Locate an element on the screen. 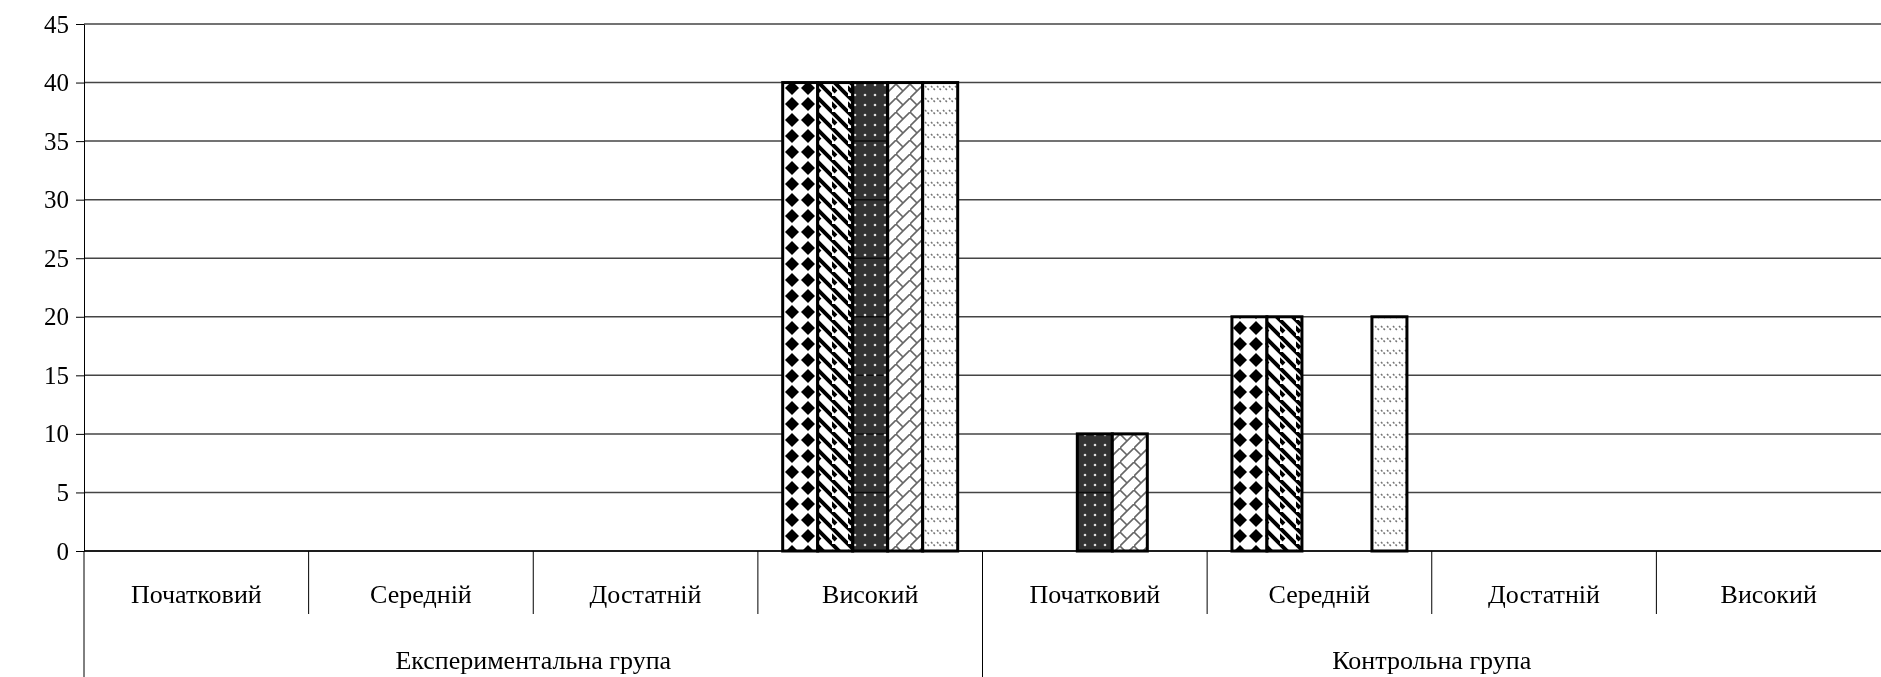 Image resolution: width=1881 pixels, height=677 pixels. y-tick-label: 40 is located at coordinates (56, 83).